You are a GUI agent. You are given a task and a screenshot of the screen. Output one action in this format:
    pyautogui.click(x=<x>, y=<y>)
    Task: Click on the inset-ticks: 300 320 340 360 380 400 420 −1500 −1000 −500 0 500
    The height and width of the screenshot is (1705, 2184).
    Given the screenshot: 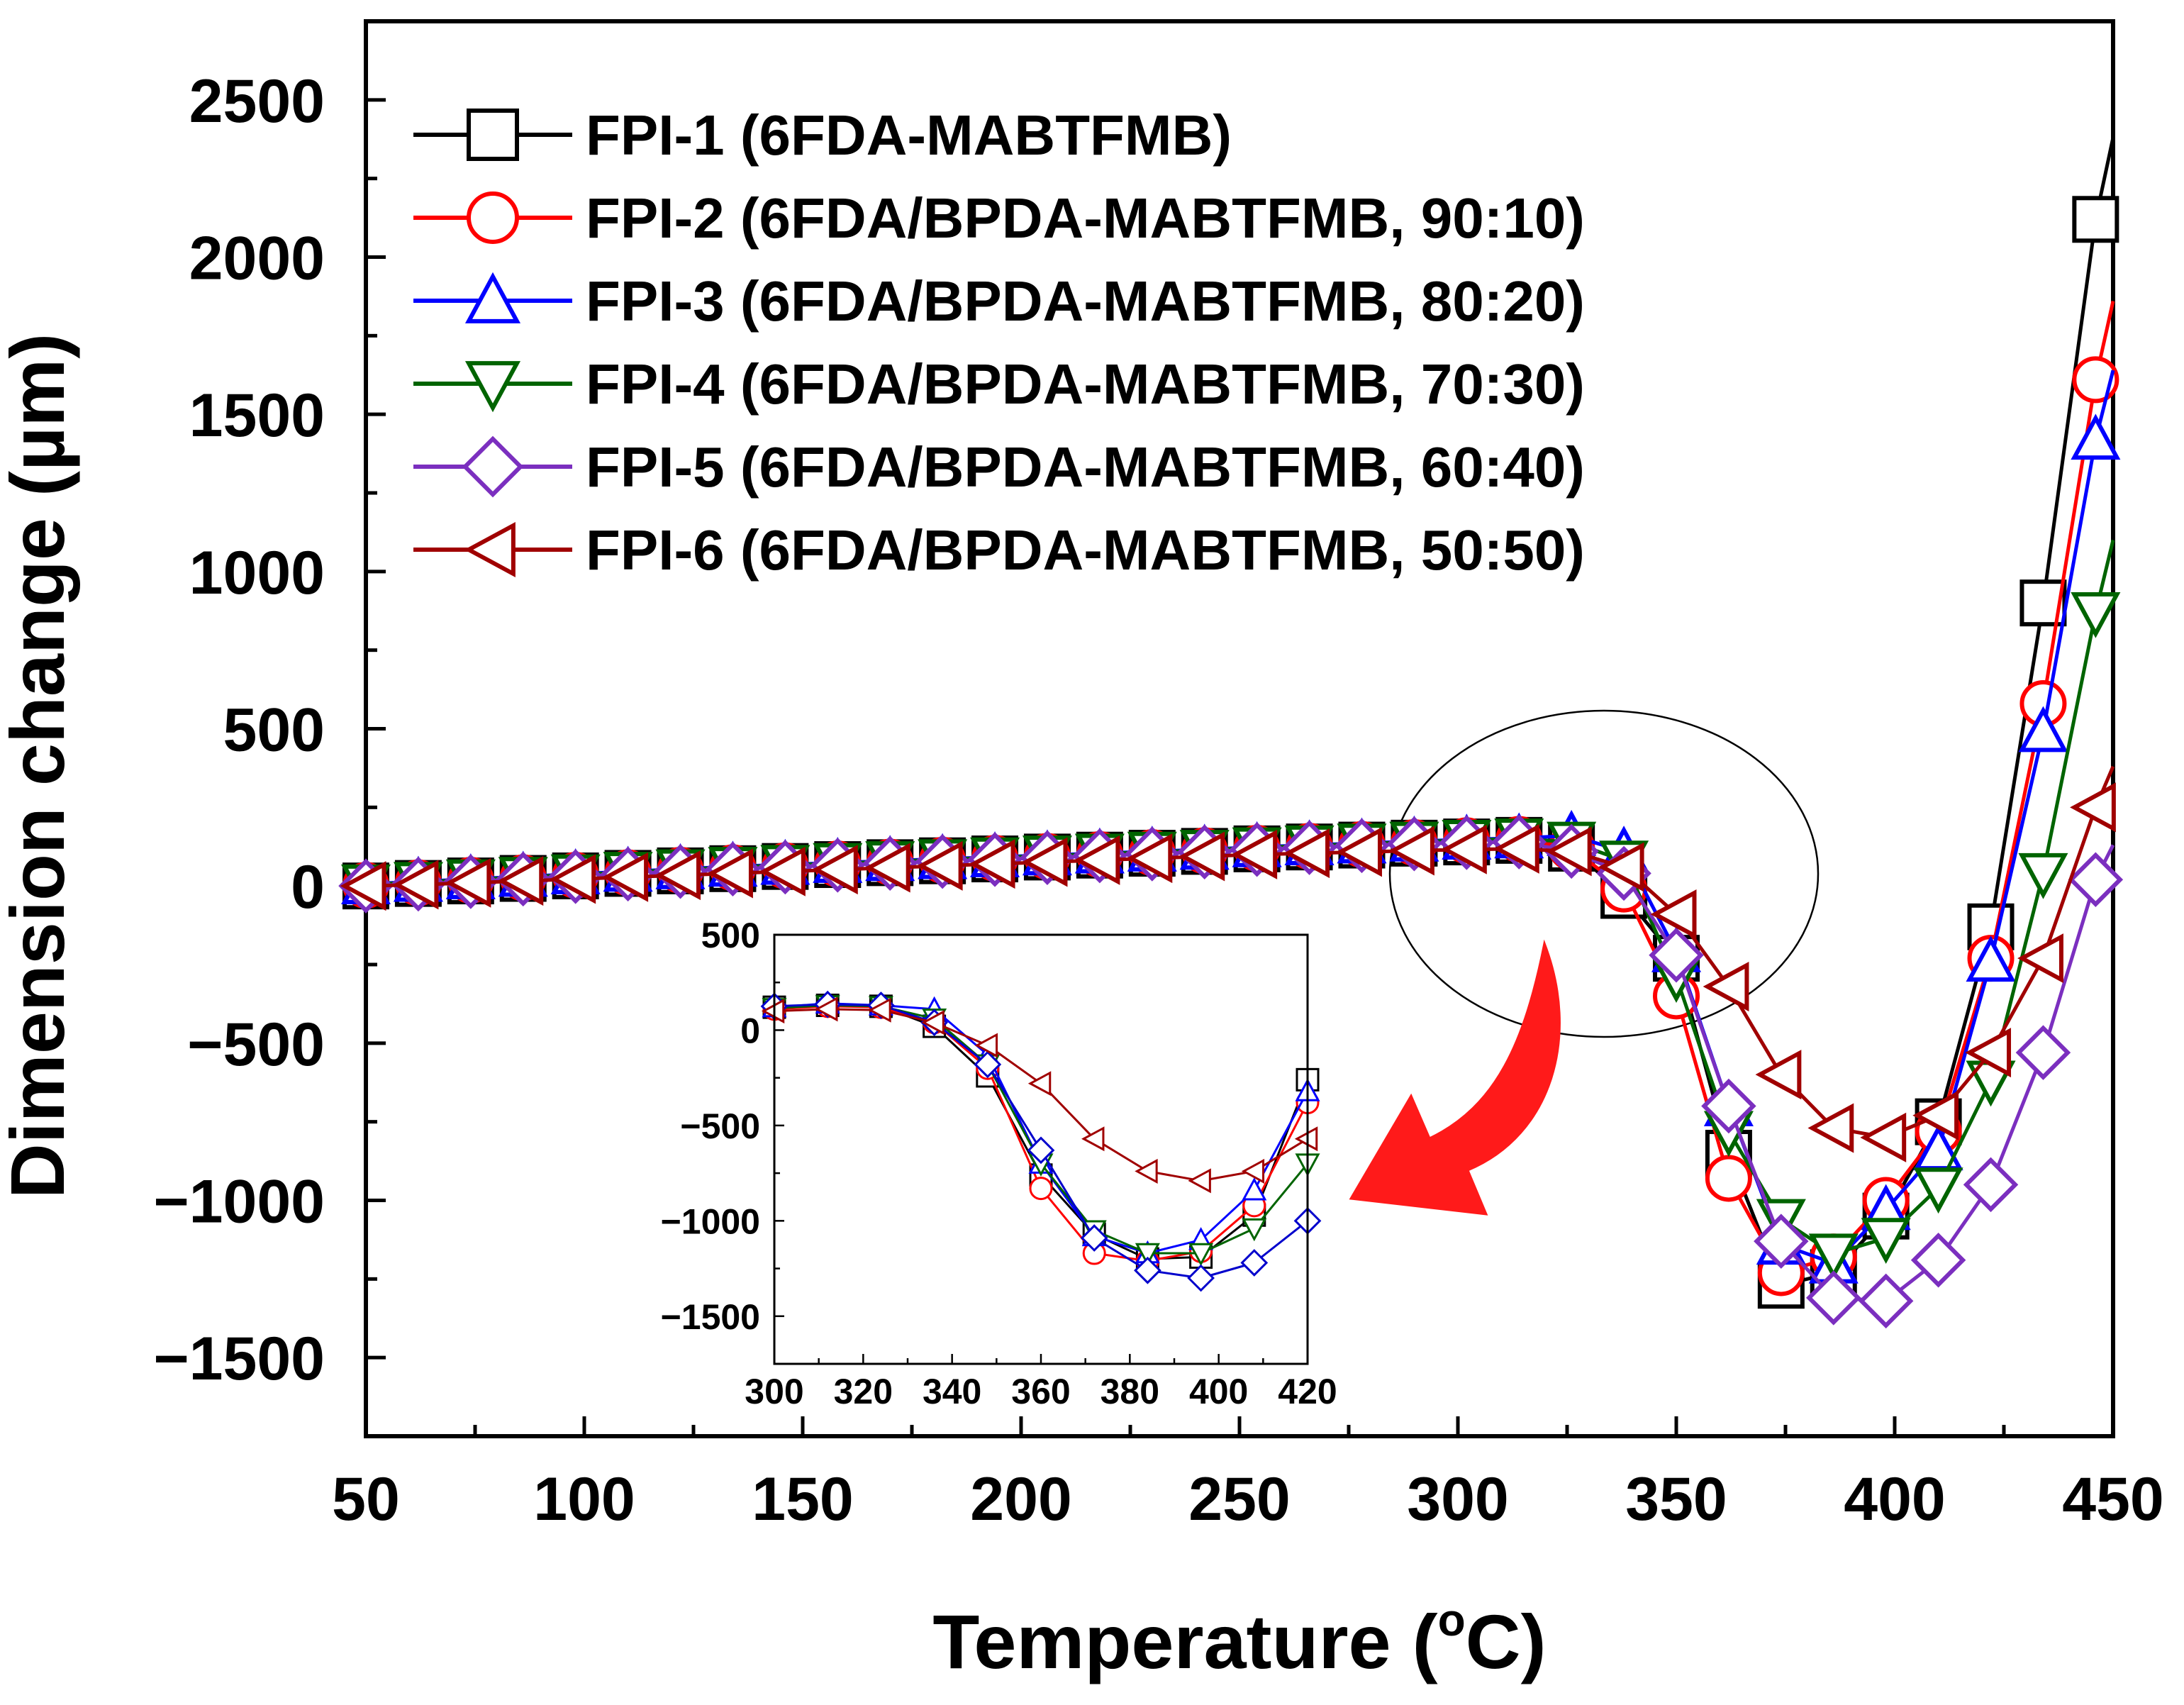 What is the action you would take?
    pyautogui.click(x=999, y=1163)
    